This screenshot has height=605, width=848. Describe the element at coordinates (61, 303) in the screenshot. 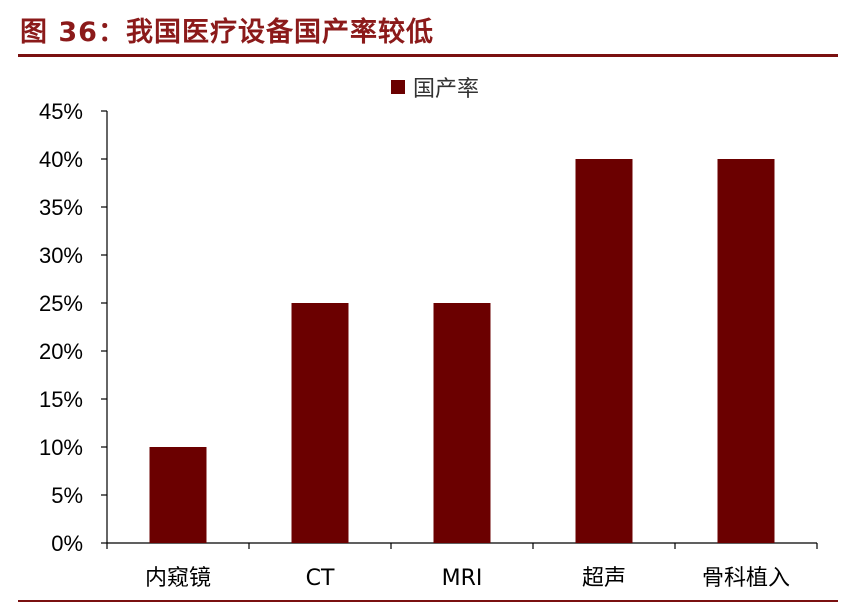

I see `y-tick-label: 25%` at that location.